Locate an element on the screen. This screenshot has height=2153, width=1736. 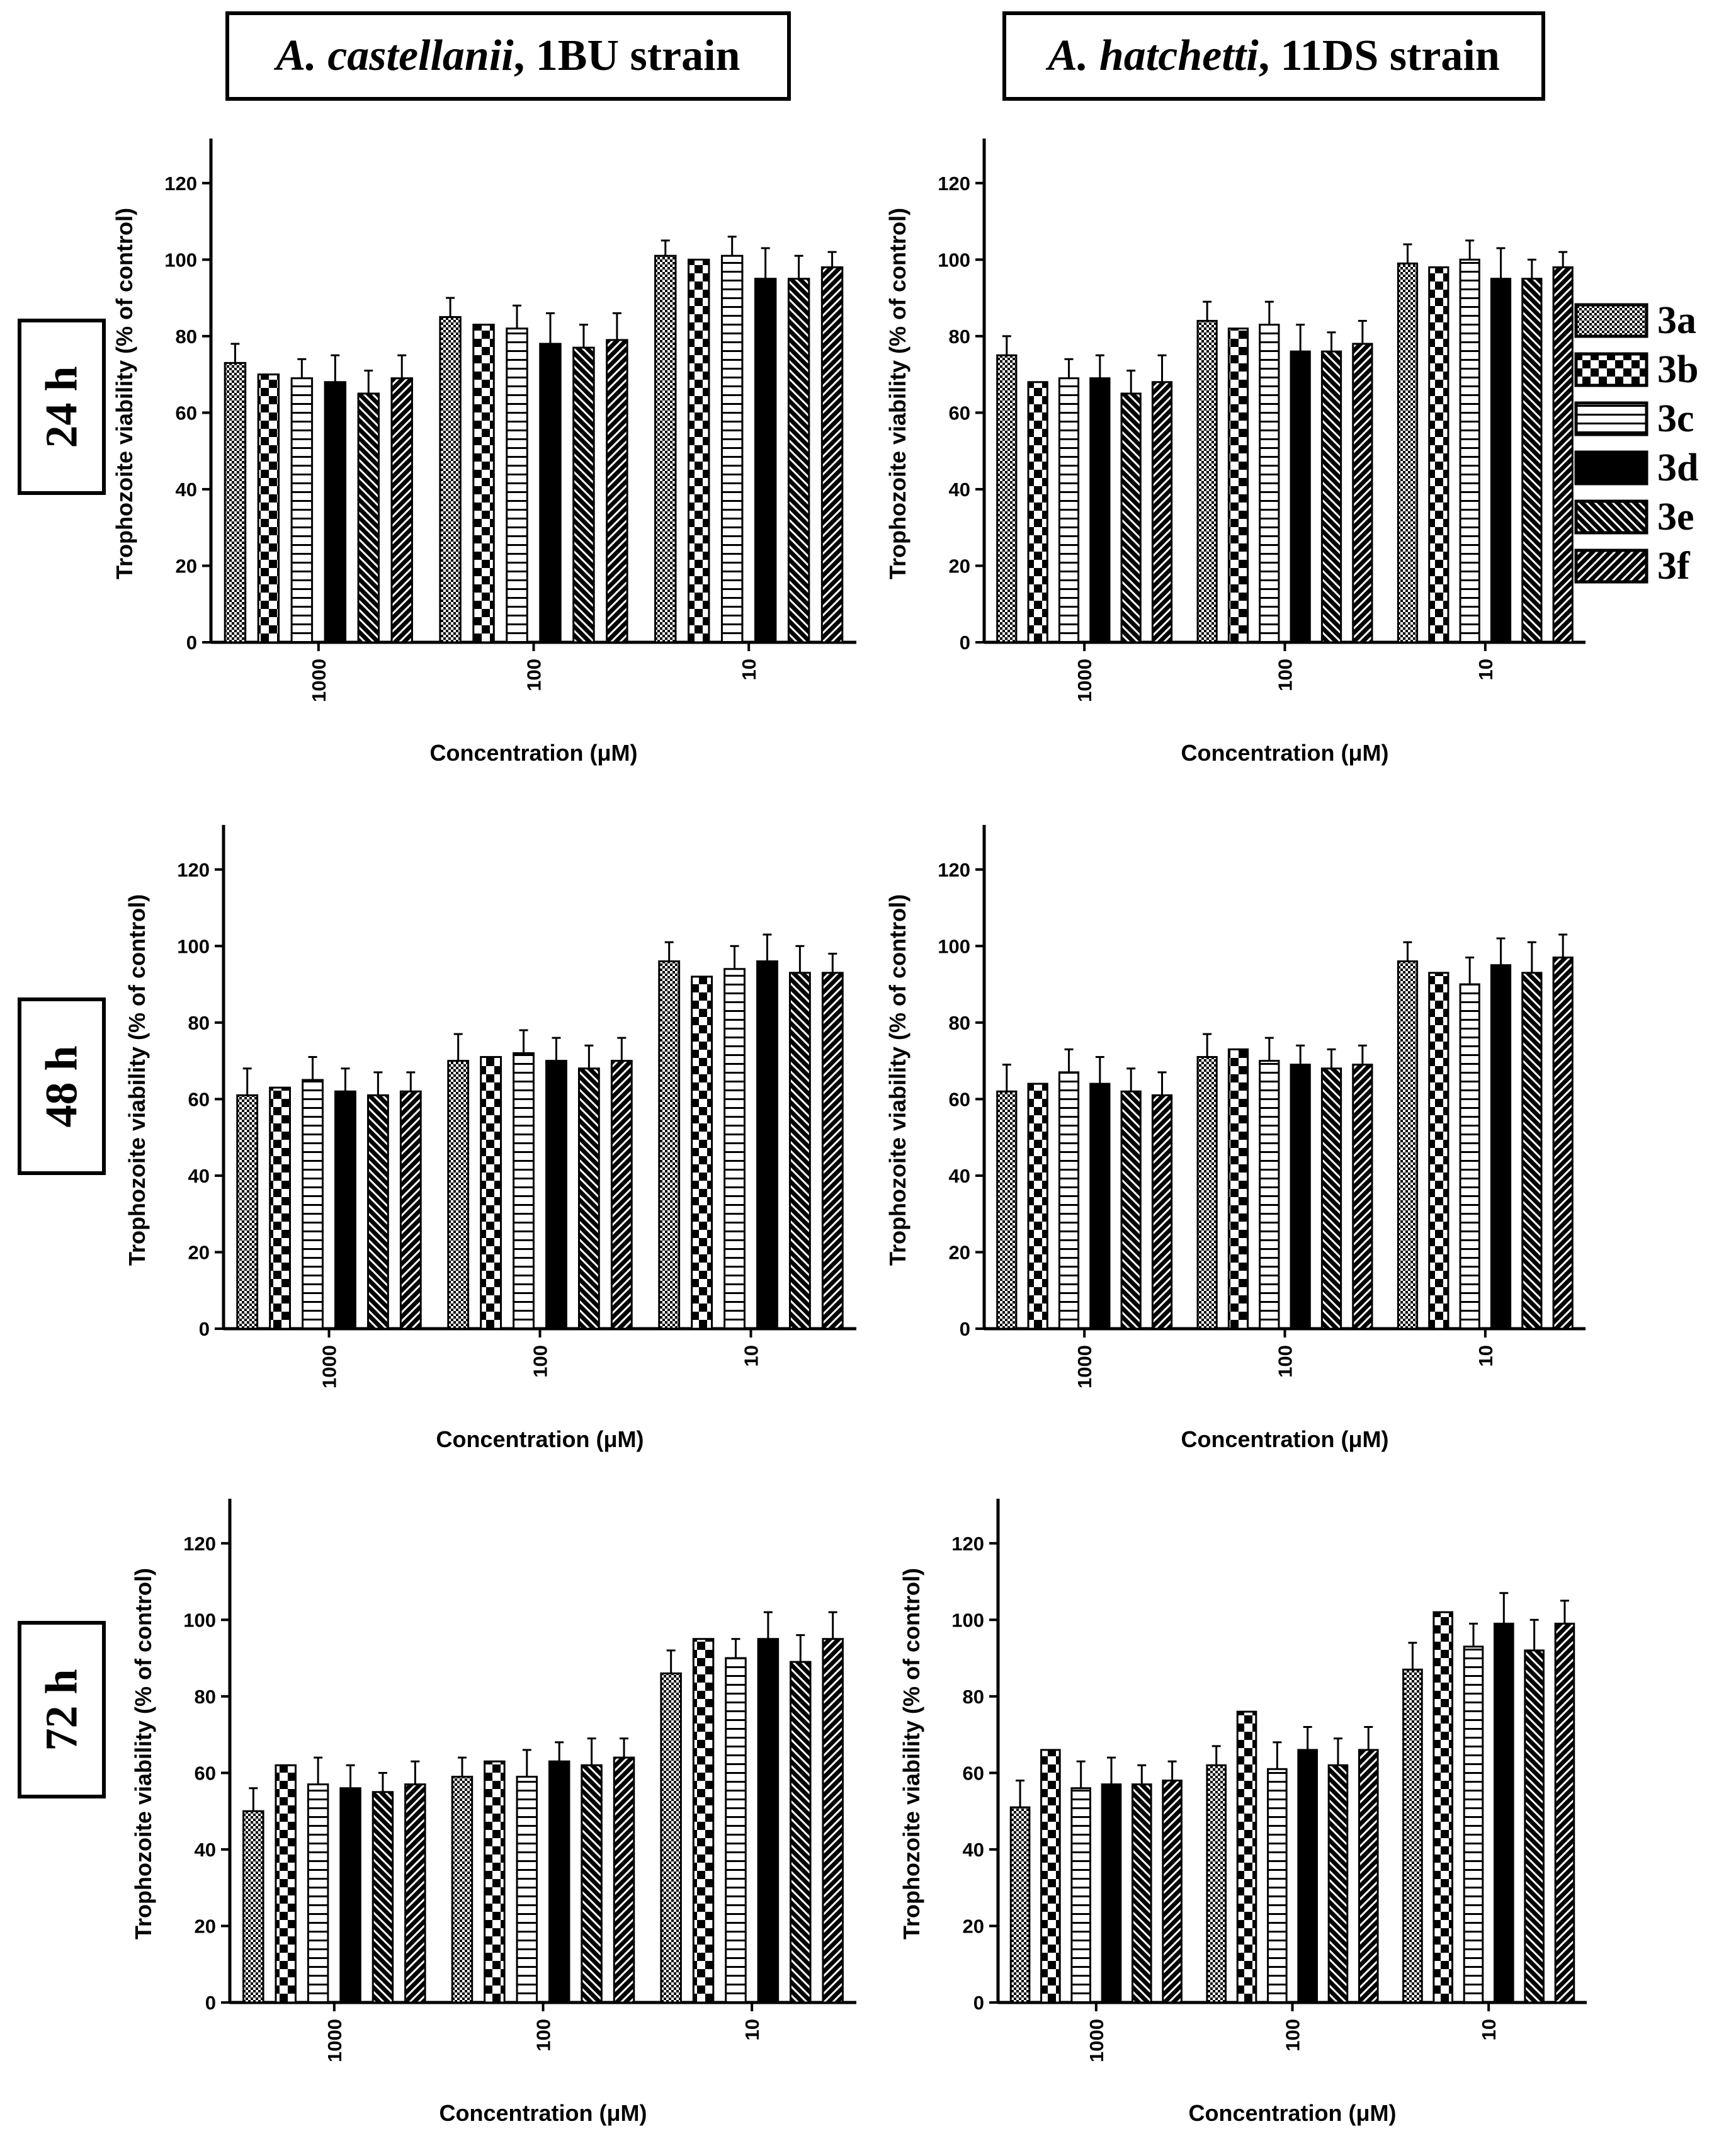
legend-item: 3d is located at coordinates (1653, 467).